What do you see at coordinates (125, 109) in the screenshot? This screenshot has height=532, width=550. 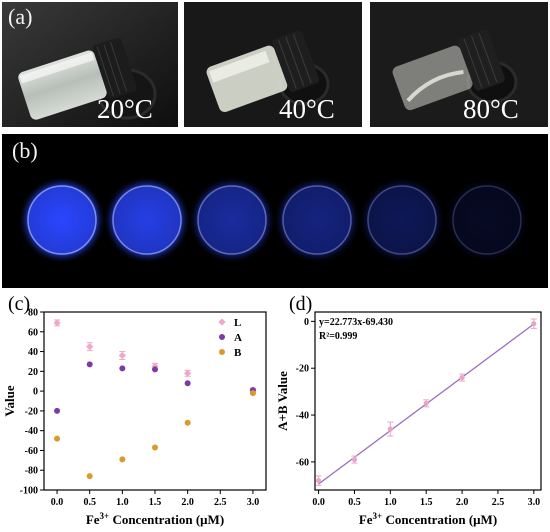 I see `temperature-label-20: 20°C` at bounding box center [125, 109].